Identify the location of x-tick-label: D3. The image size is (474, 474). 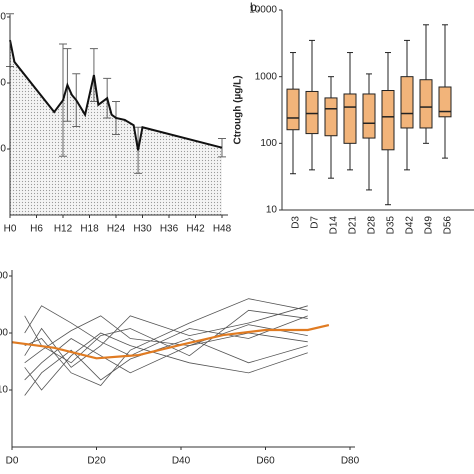
(296, 222).